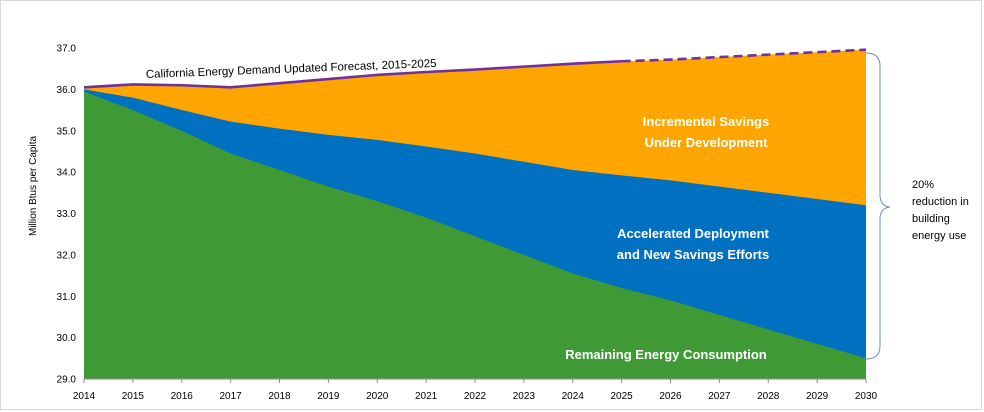 The width and height of the screenshot is (984, 412). What do you see at coordinates (923, 185) in the screenshot?
I see `annotation-line1: 20%` at bounding box center [923, 185].